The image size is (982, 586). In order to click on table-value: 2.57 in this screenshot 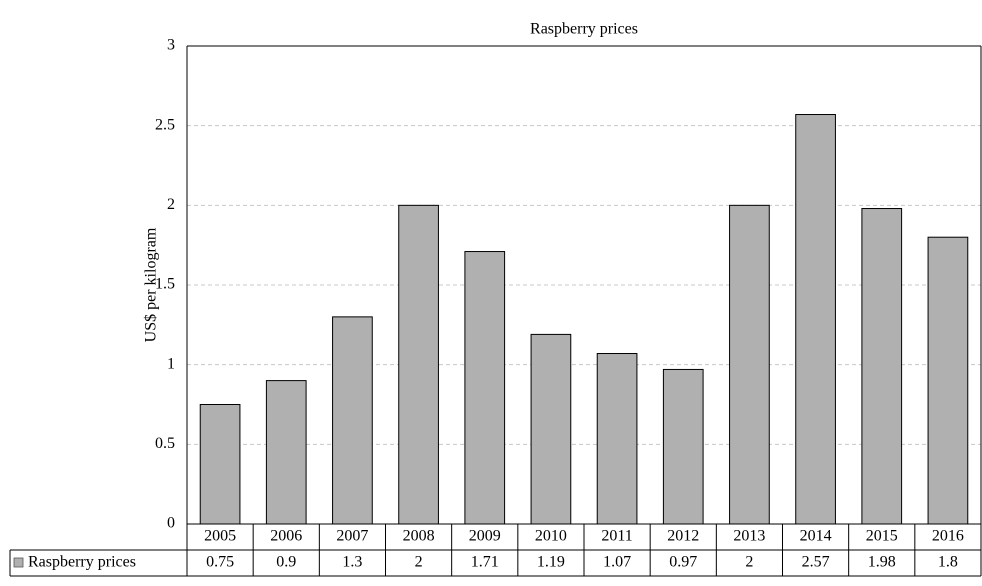, I will do `click(816, 562)`.